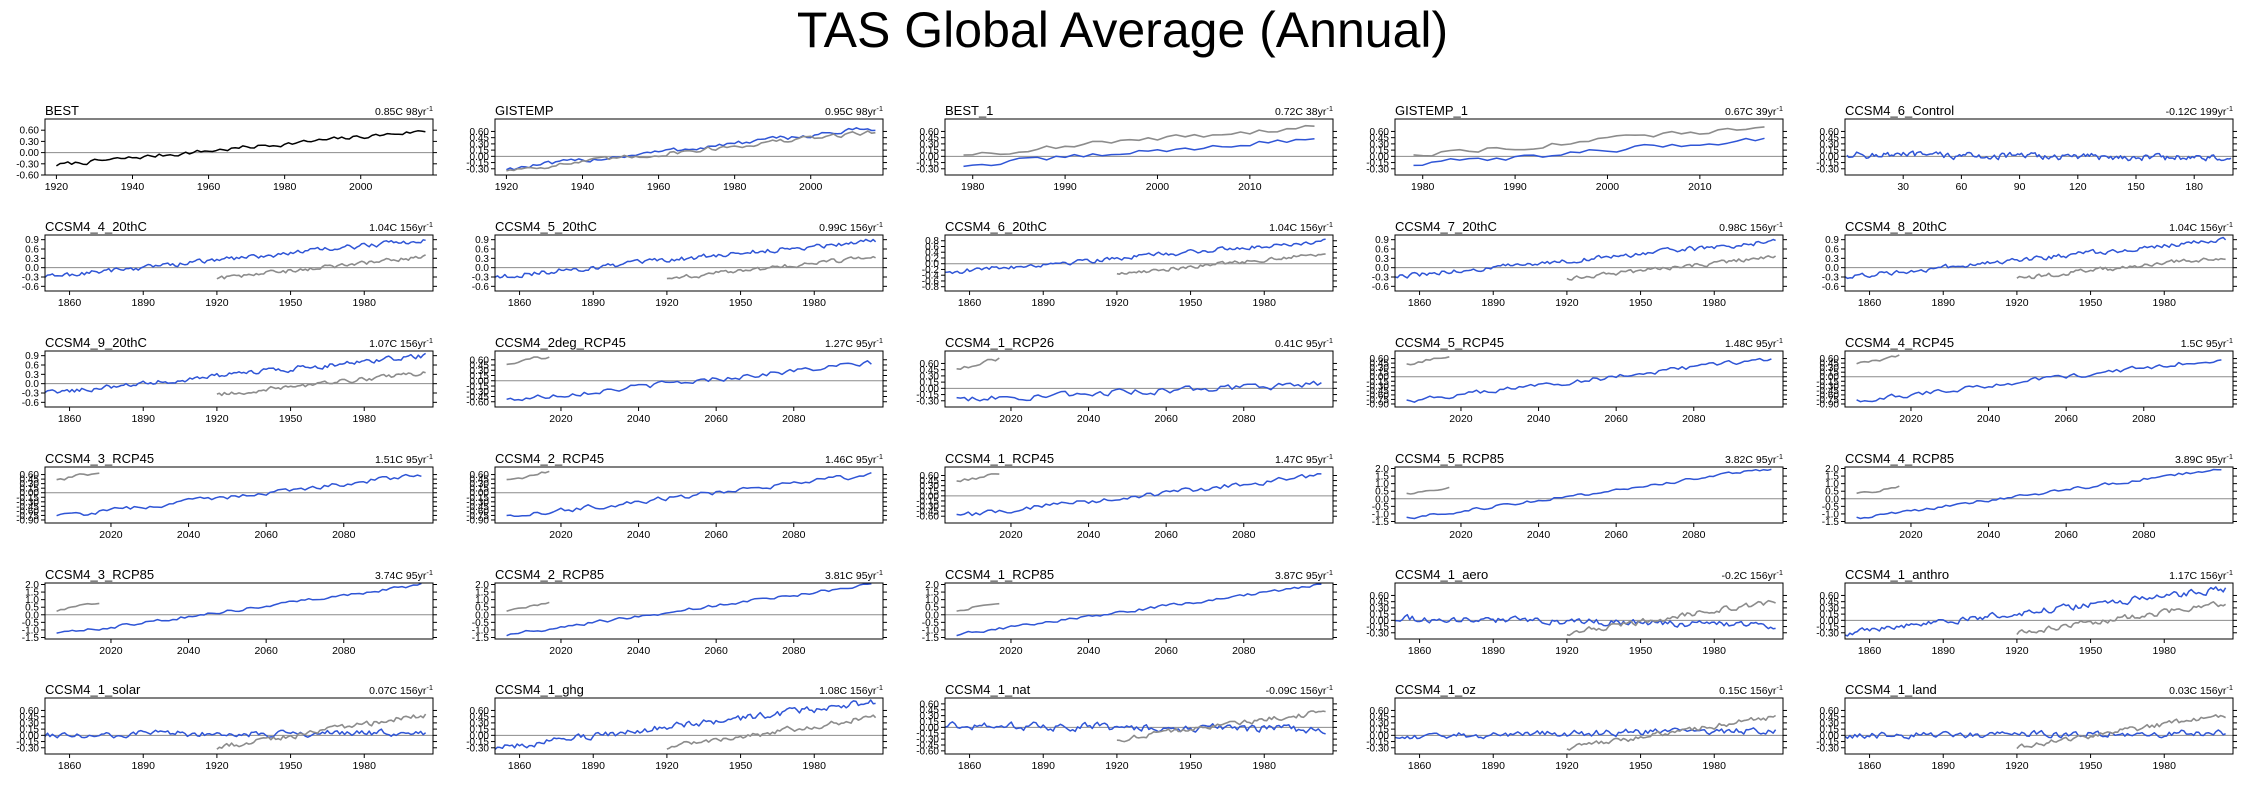  I want to click on x-tick-label: 2040, so click(1089, 535).